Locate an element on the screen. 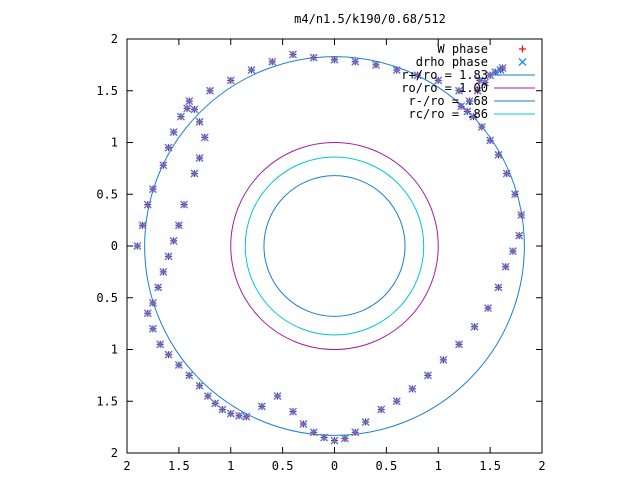 The image size is (640, 480). legend-sample is located at coordinates (522, 62).